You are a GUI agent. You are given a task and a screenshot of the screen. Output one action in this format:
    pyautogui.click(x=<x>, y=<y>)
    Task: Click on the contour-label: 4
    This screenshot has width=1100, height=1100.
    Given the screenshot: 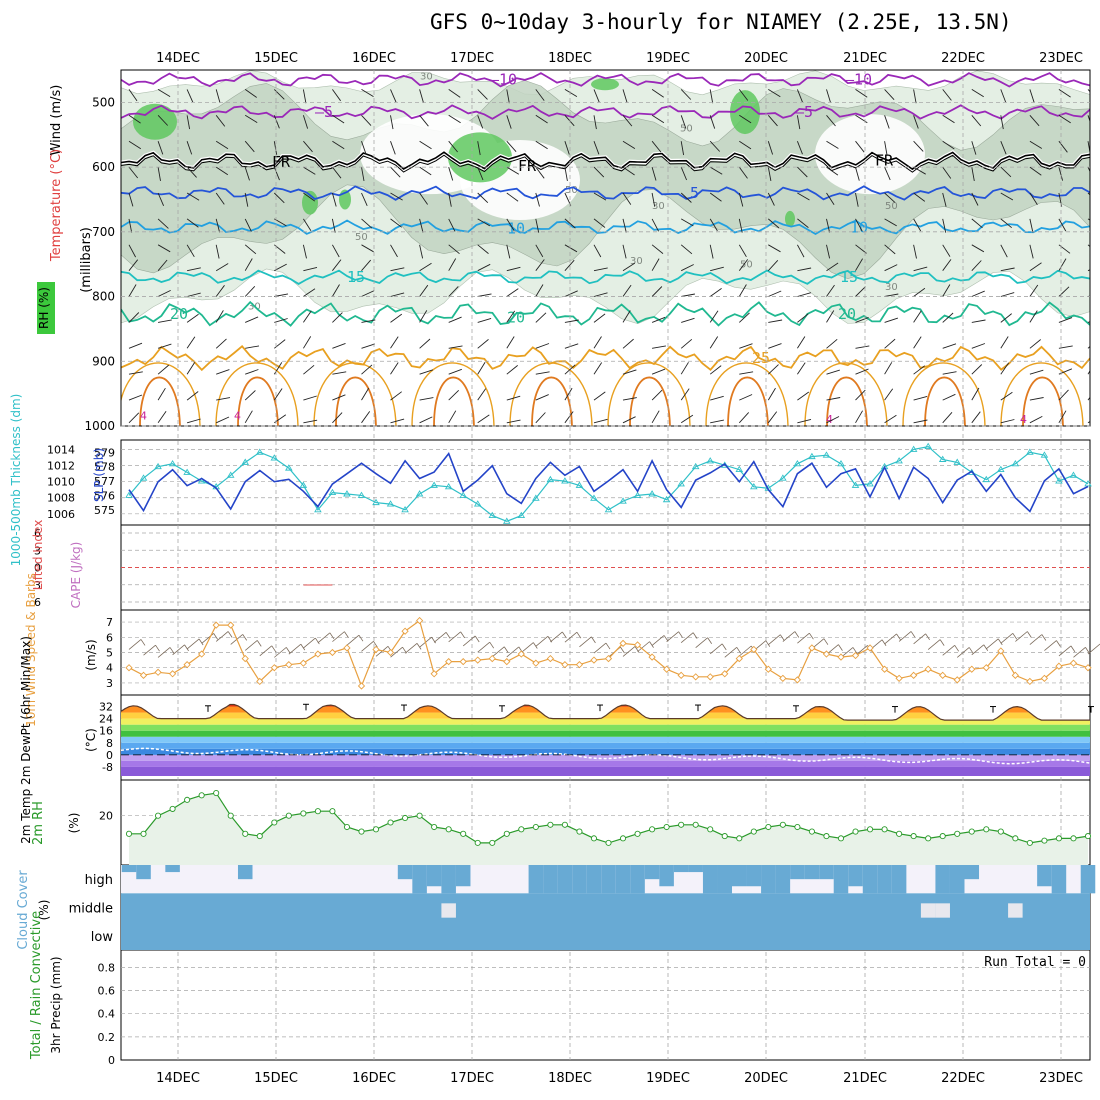 What is the action you would take?
    pyautogui.click(x=143, y=416)
    